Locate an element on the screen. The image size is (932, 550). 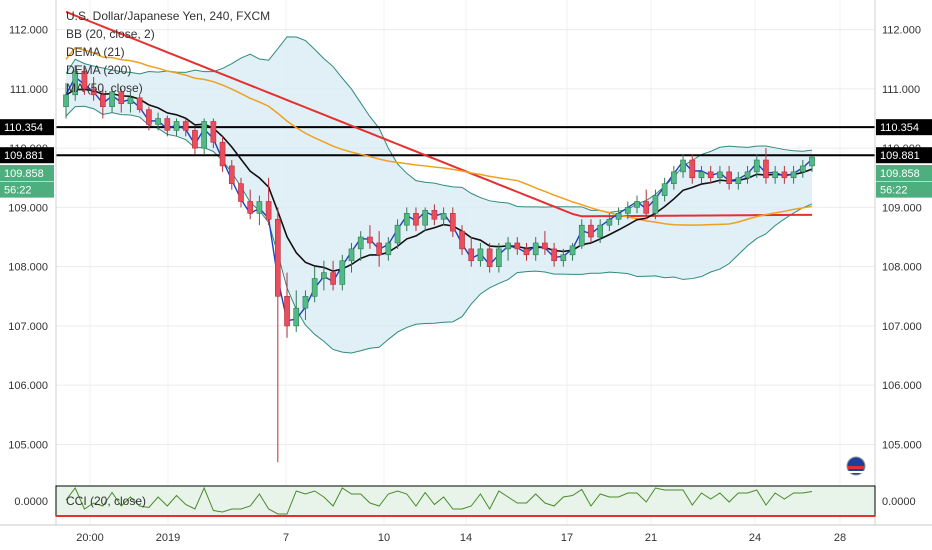
cci-line is located at coordinates (439, 500).